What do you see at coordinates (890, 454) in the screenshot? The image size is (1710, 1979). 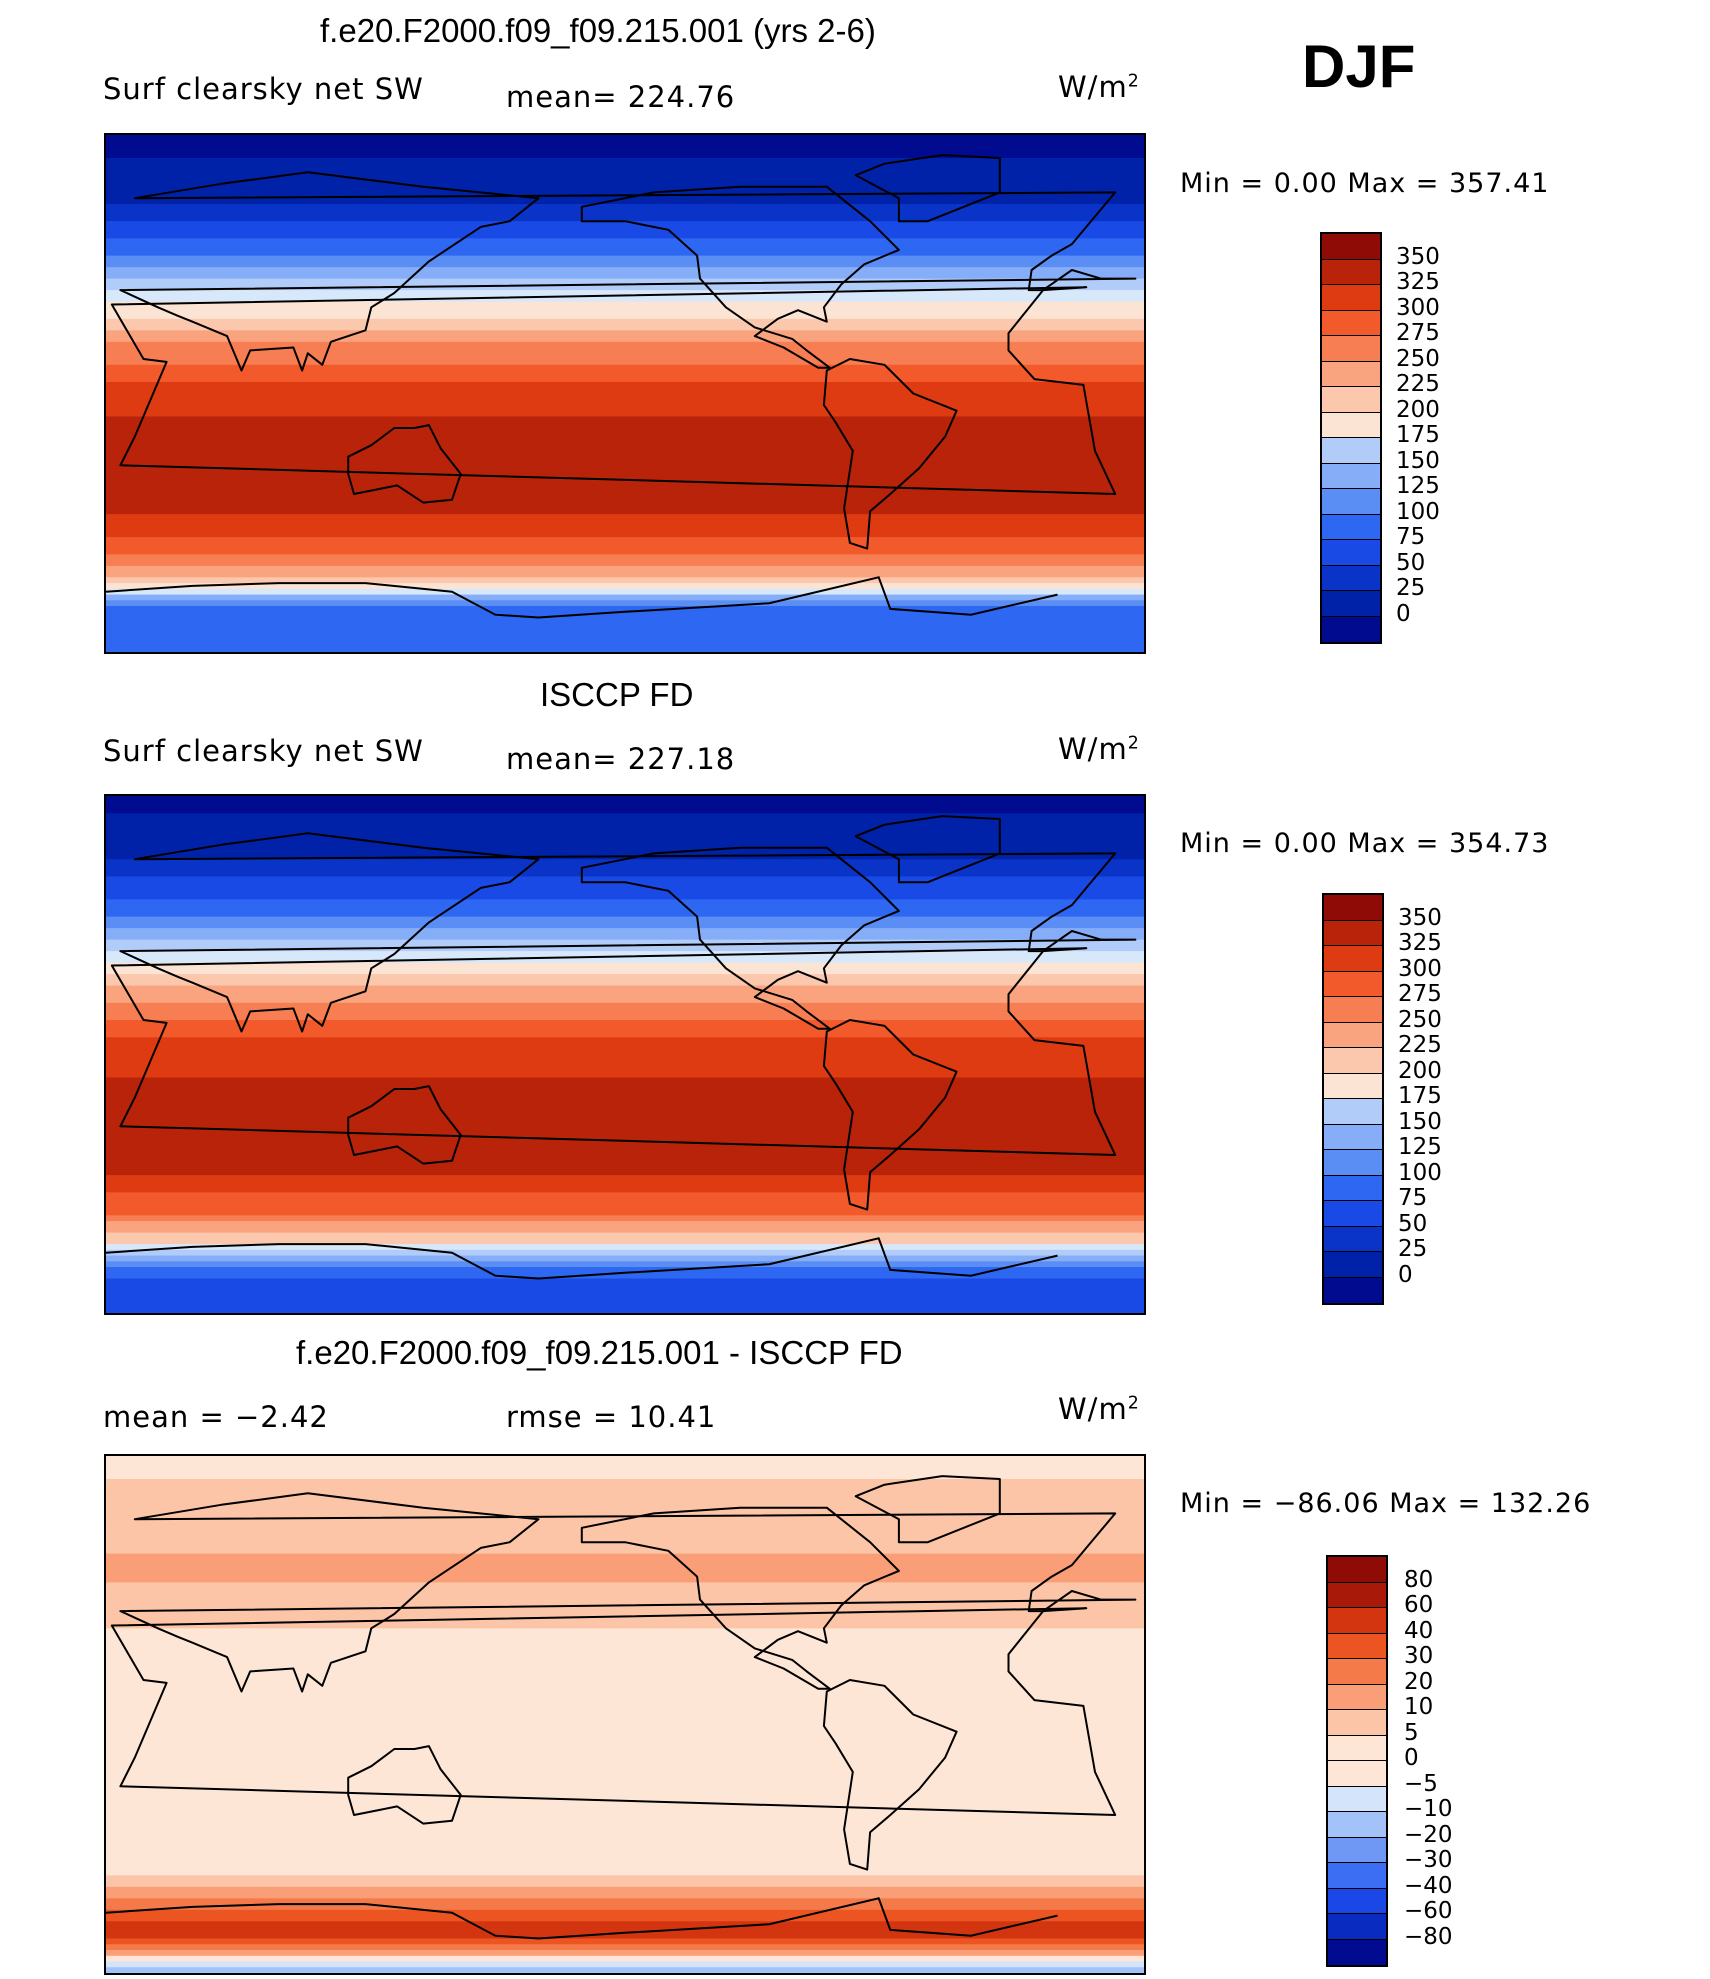 I see `coastline-southAmerica` at bounding box center [890, 454].